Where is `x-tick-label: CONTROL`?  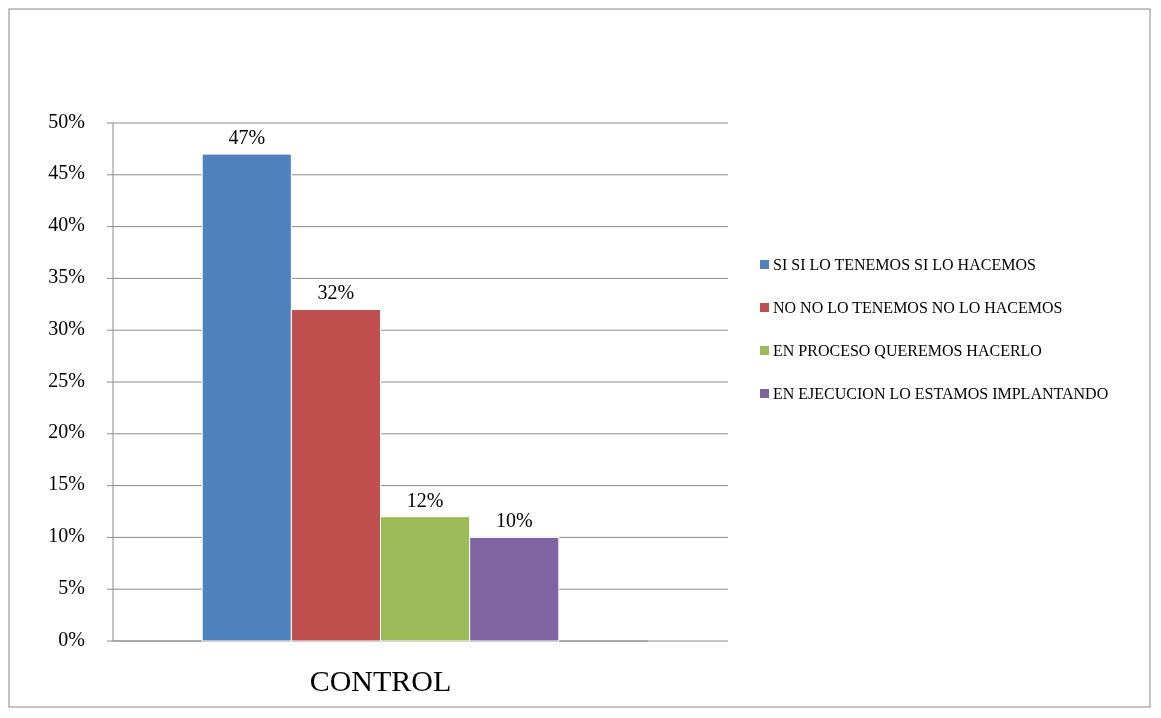
x-tick-label: CONTROL is located at coordinates (380, 680).